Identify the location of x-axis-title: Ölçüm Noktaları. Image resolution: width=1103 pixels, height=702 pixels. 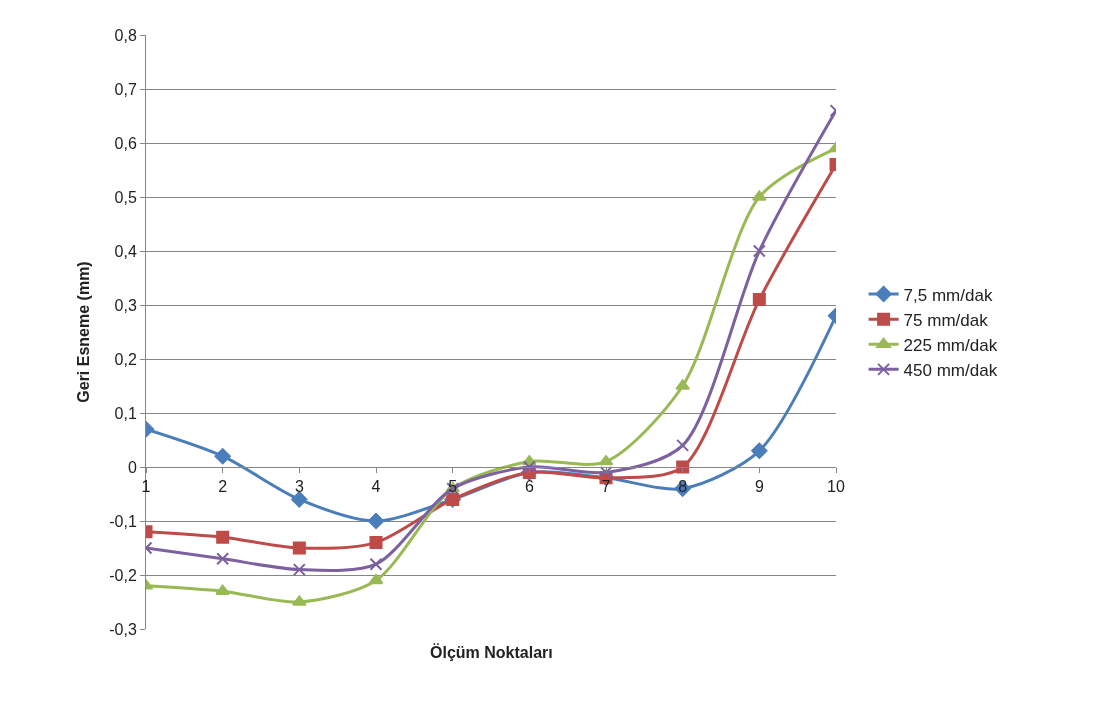
(491, 652).